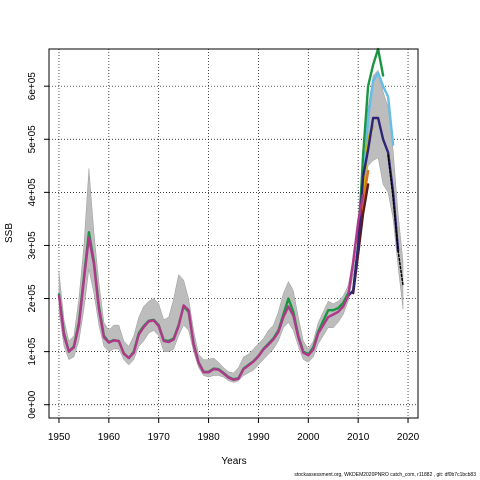  Describe the element at coordinates (32, 245) in the screenshot. I see `y-tick-label: 3e+05` at that location.